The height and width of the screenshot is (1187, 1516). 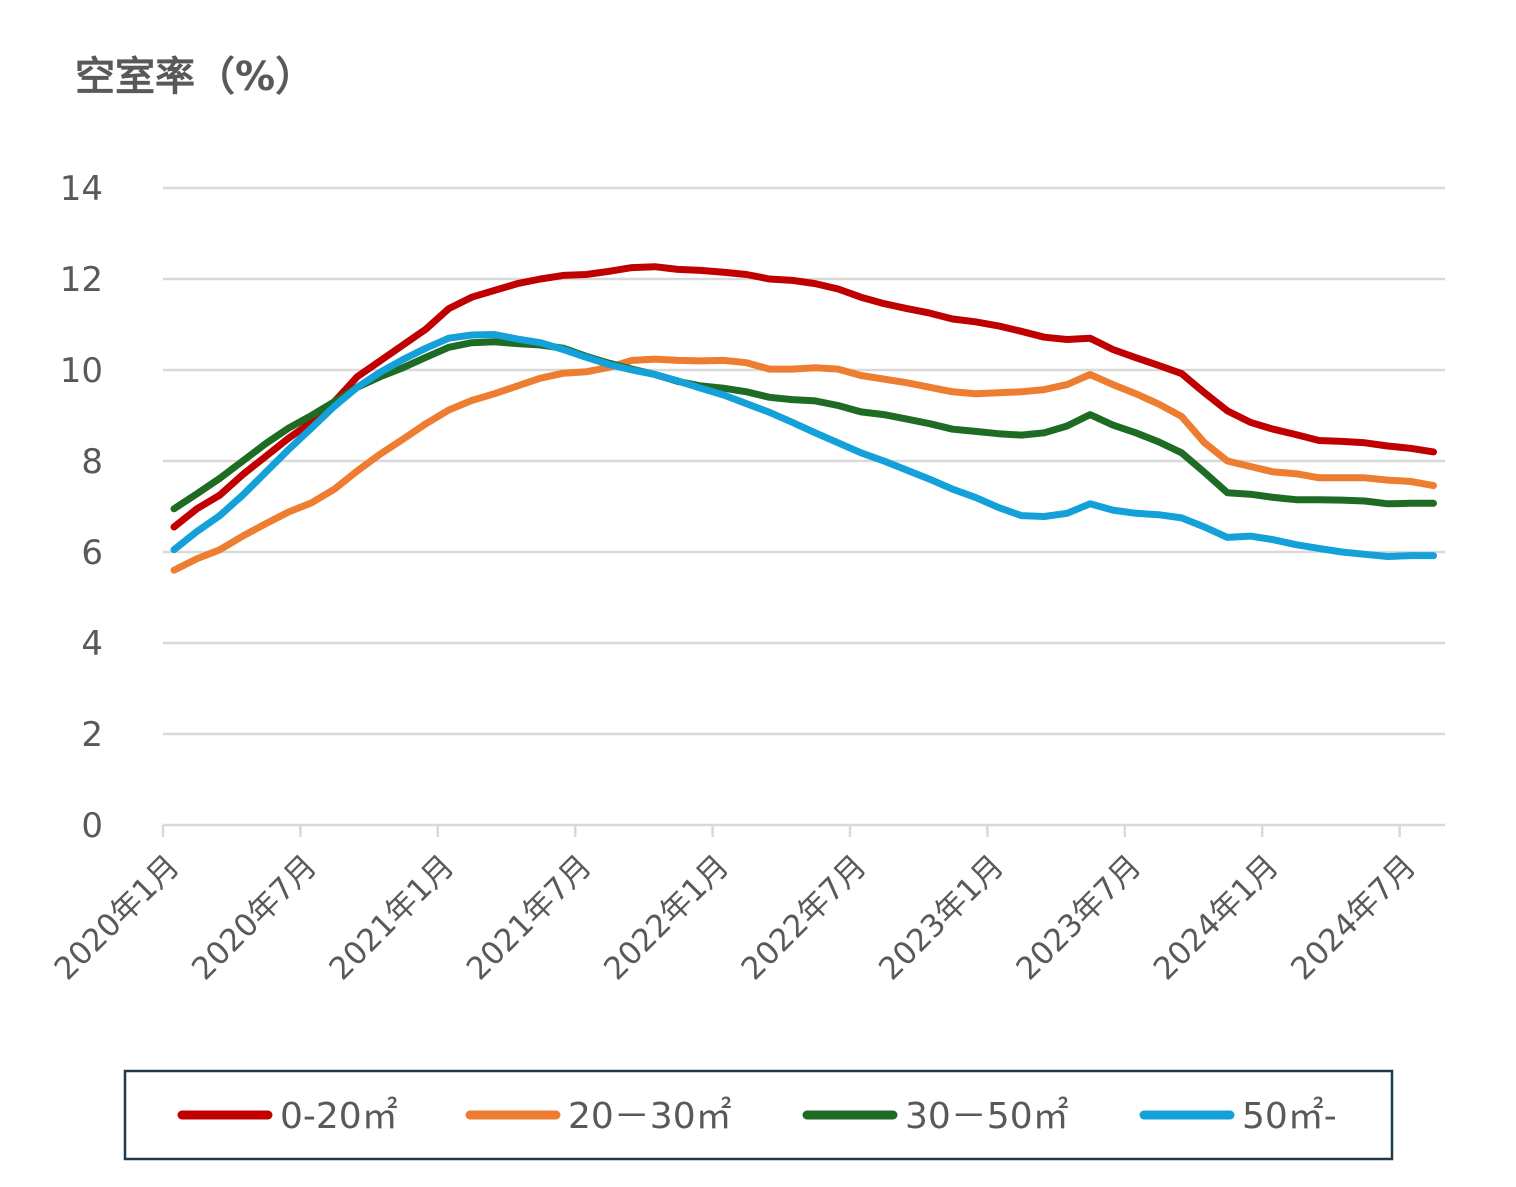 I want to click on x-tick-label: 2021年7月, so click(x=529, y=917).